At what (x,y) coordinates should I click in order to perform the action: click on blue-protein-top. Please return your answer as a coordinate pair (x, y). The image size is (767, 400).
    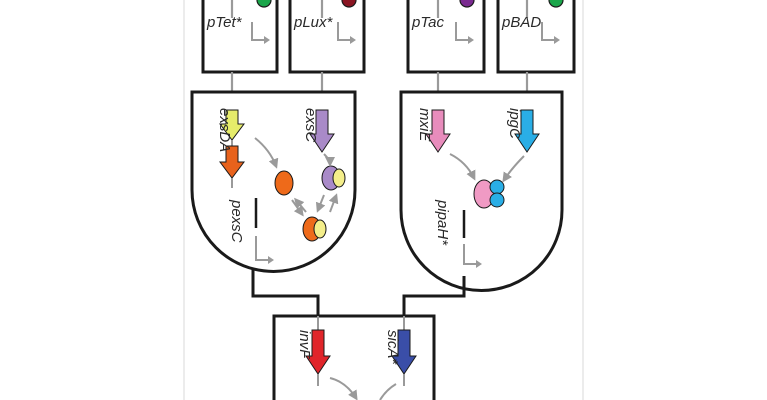
    Looking at the image, I should click on (497, 187).